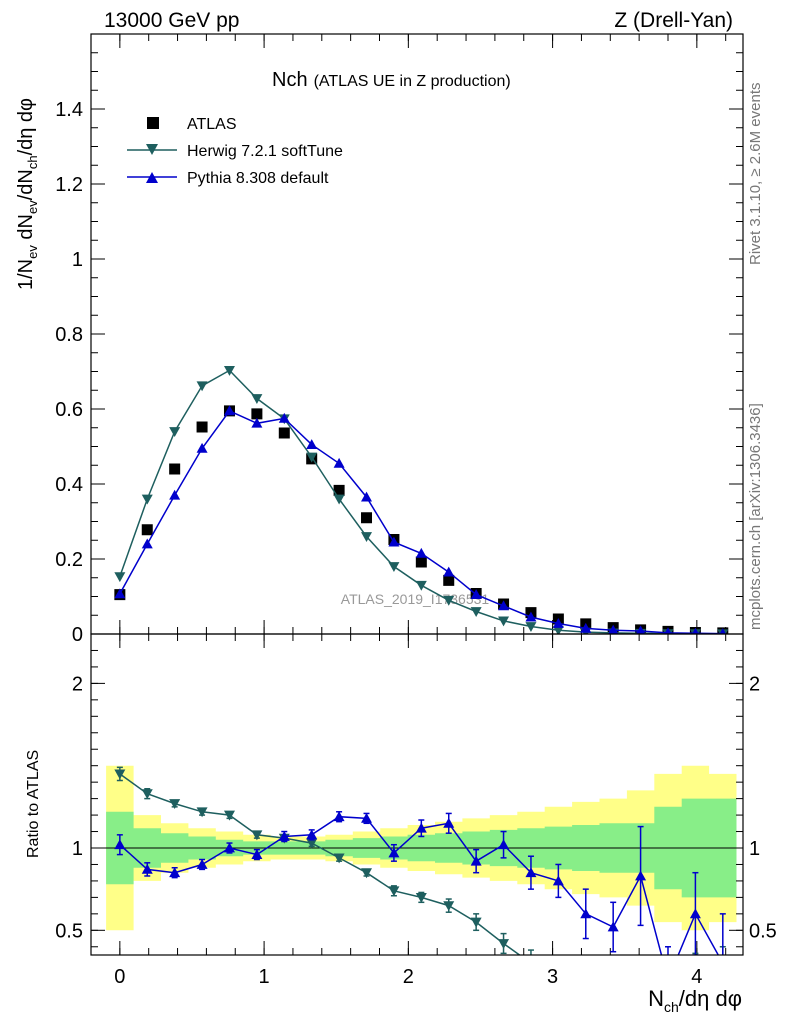 The width and height of the screenshot is (786, 1024). What do you see at coordinates (212, 124) in the screenshot?
I see `legend-atlas-label: ATLAS` at bounding box center [212, 124].